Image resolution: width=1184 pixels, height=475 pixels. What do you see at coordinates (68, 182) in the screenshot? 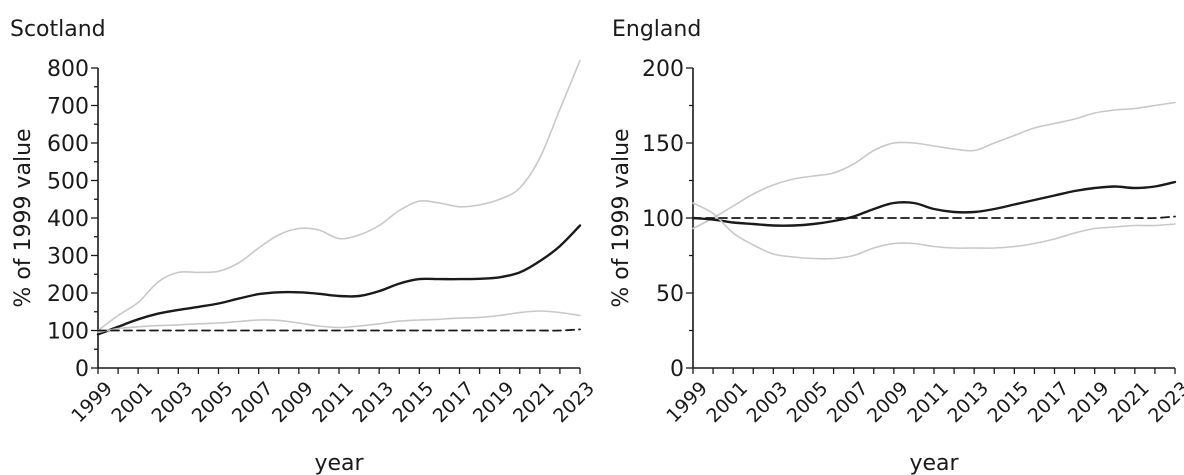
I see `y-tick-label: 500` at bounding box center [68, 182].